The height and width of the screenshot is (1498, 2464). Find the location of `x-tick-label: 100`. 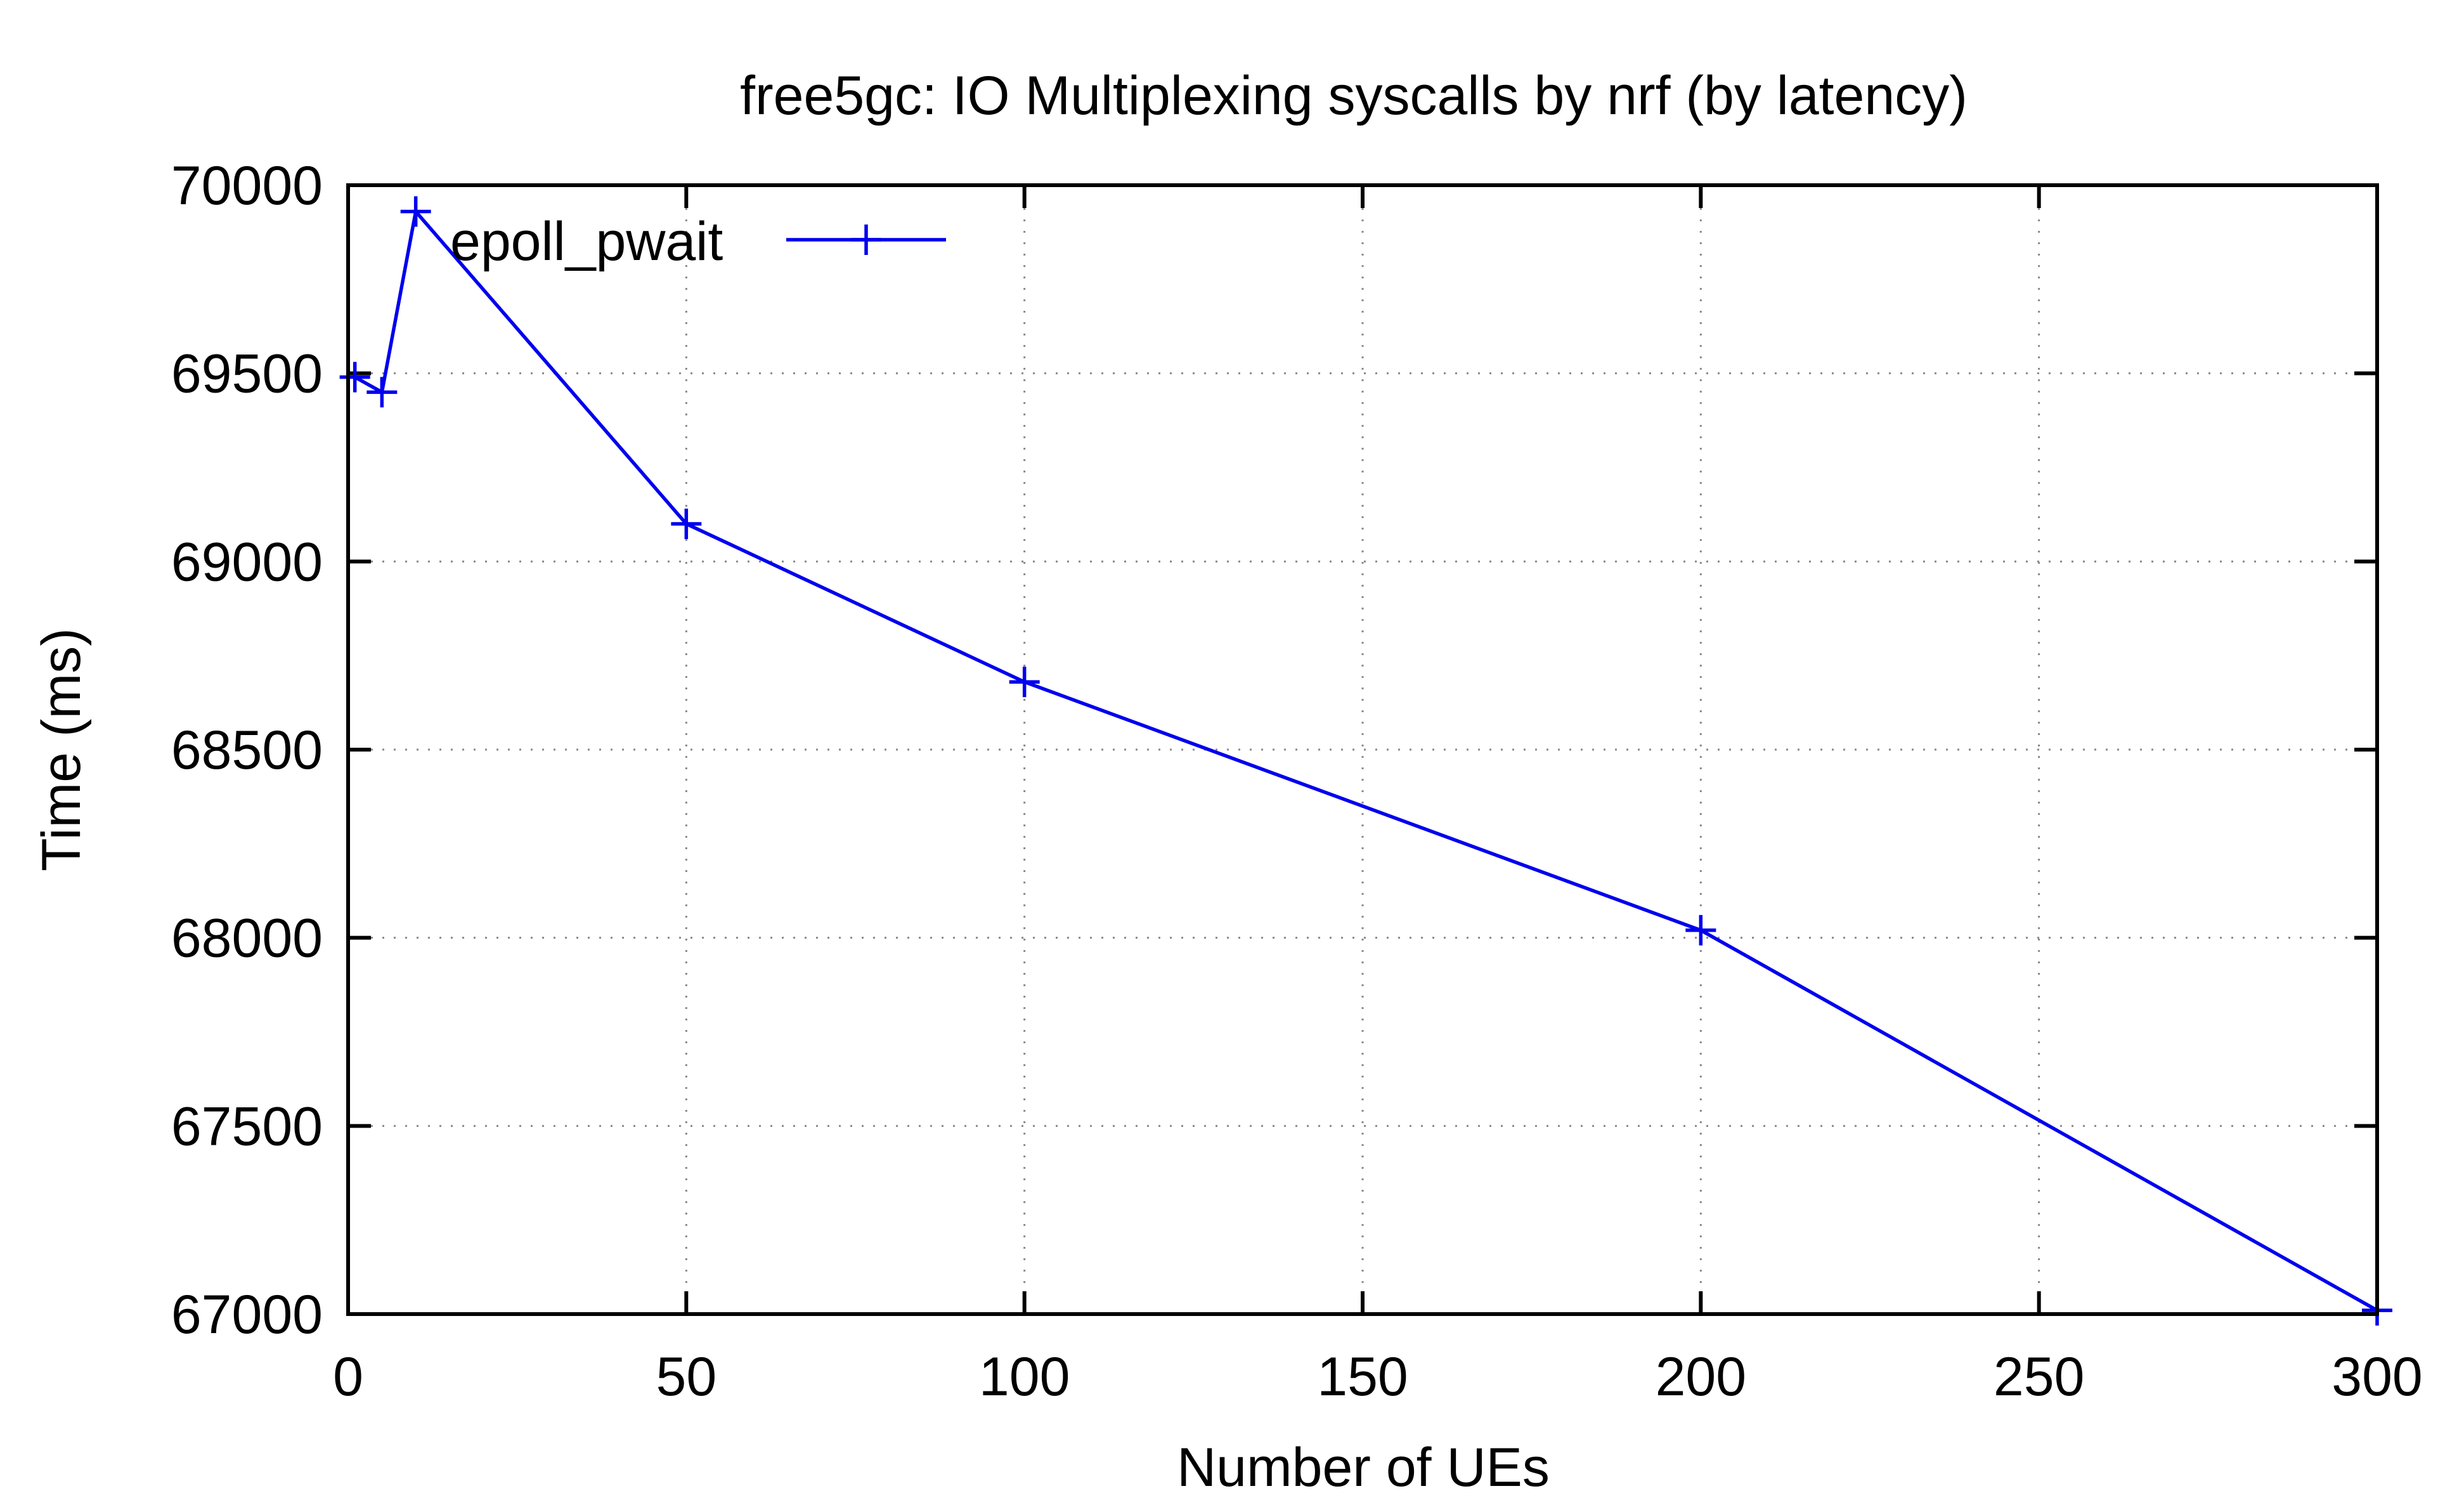

x-tick-label: 100 is located at coordinates (1024, 1376).